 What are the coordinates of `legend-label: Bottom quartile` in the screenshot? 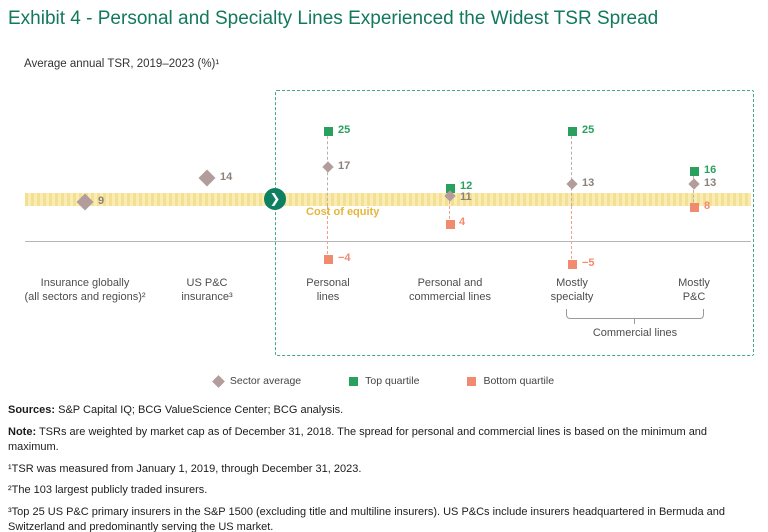 It's located at (519, 381).